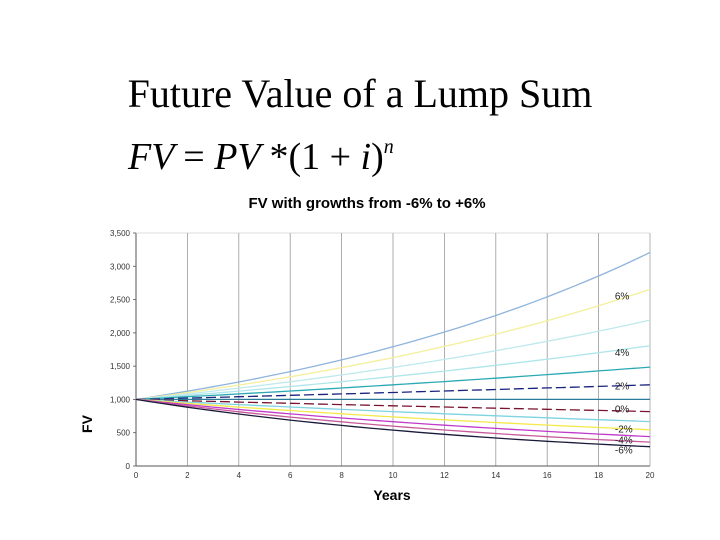 The width and height of the screenshot is (720, 540). I want to click on rate-label: 4%, so click(622, 353).